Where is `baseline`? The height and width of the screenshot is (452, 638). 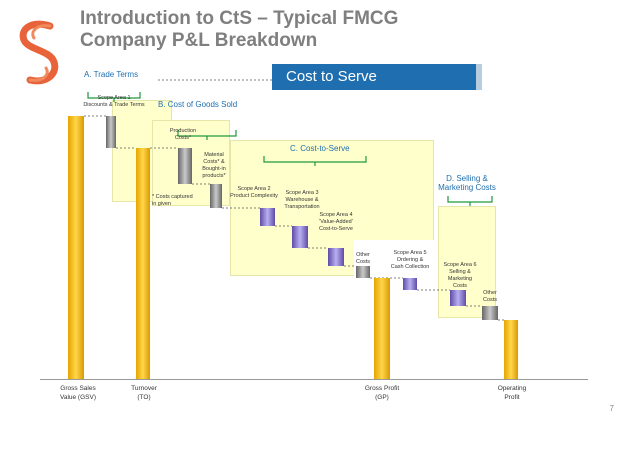 baseline is located at coordinates (314, 379).